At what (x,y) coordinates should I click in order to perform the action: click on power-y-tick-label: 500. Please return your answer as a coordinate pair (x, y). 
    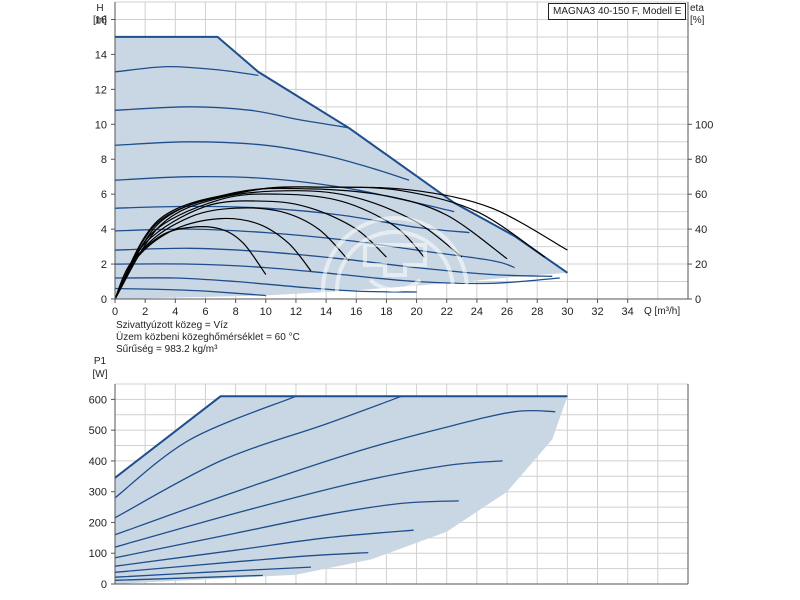
    Looking at the image, I should click on (98, 431).